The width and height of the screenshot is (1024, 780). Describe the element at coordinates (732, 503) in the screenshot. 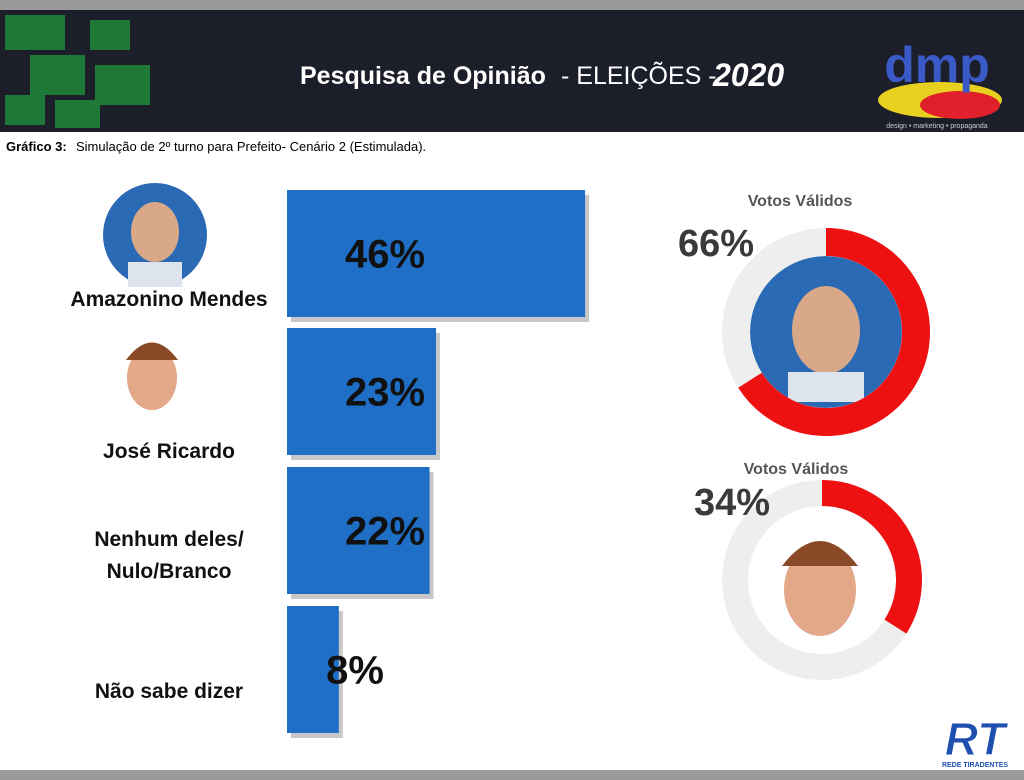

I see `data-label: 34%` at that location.